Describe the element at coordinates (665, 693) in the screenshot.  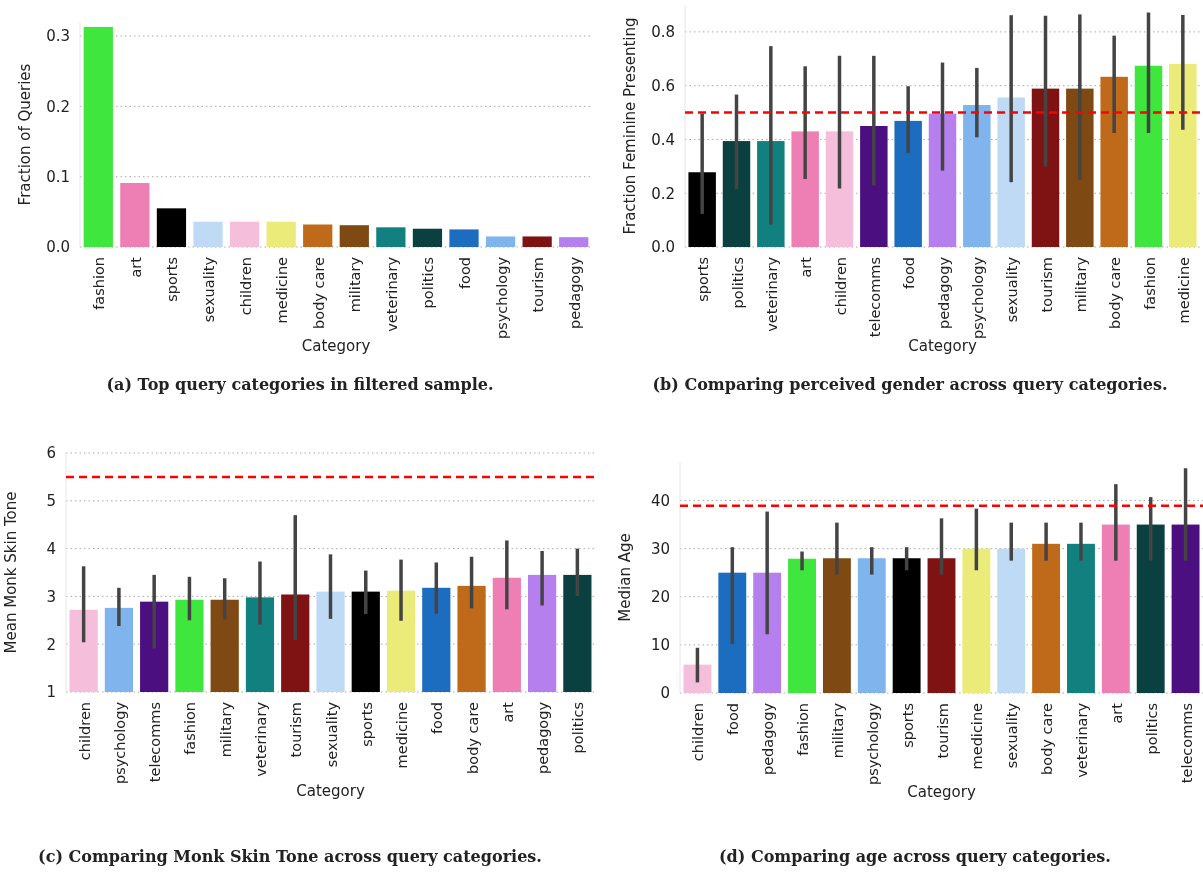
I see `y-tick-label: 0` at that location.